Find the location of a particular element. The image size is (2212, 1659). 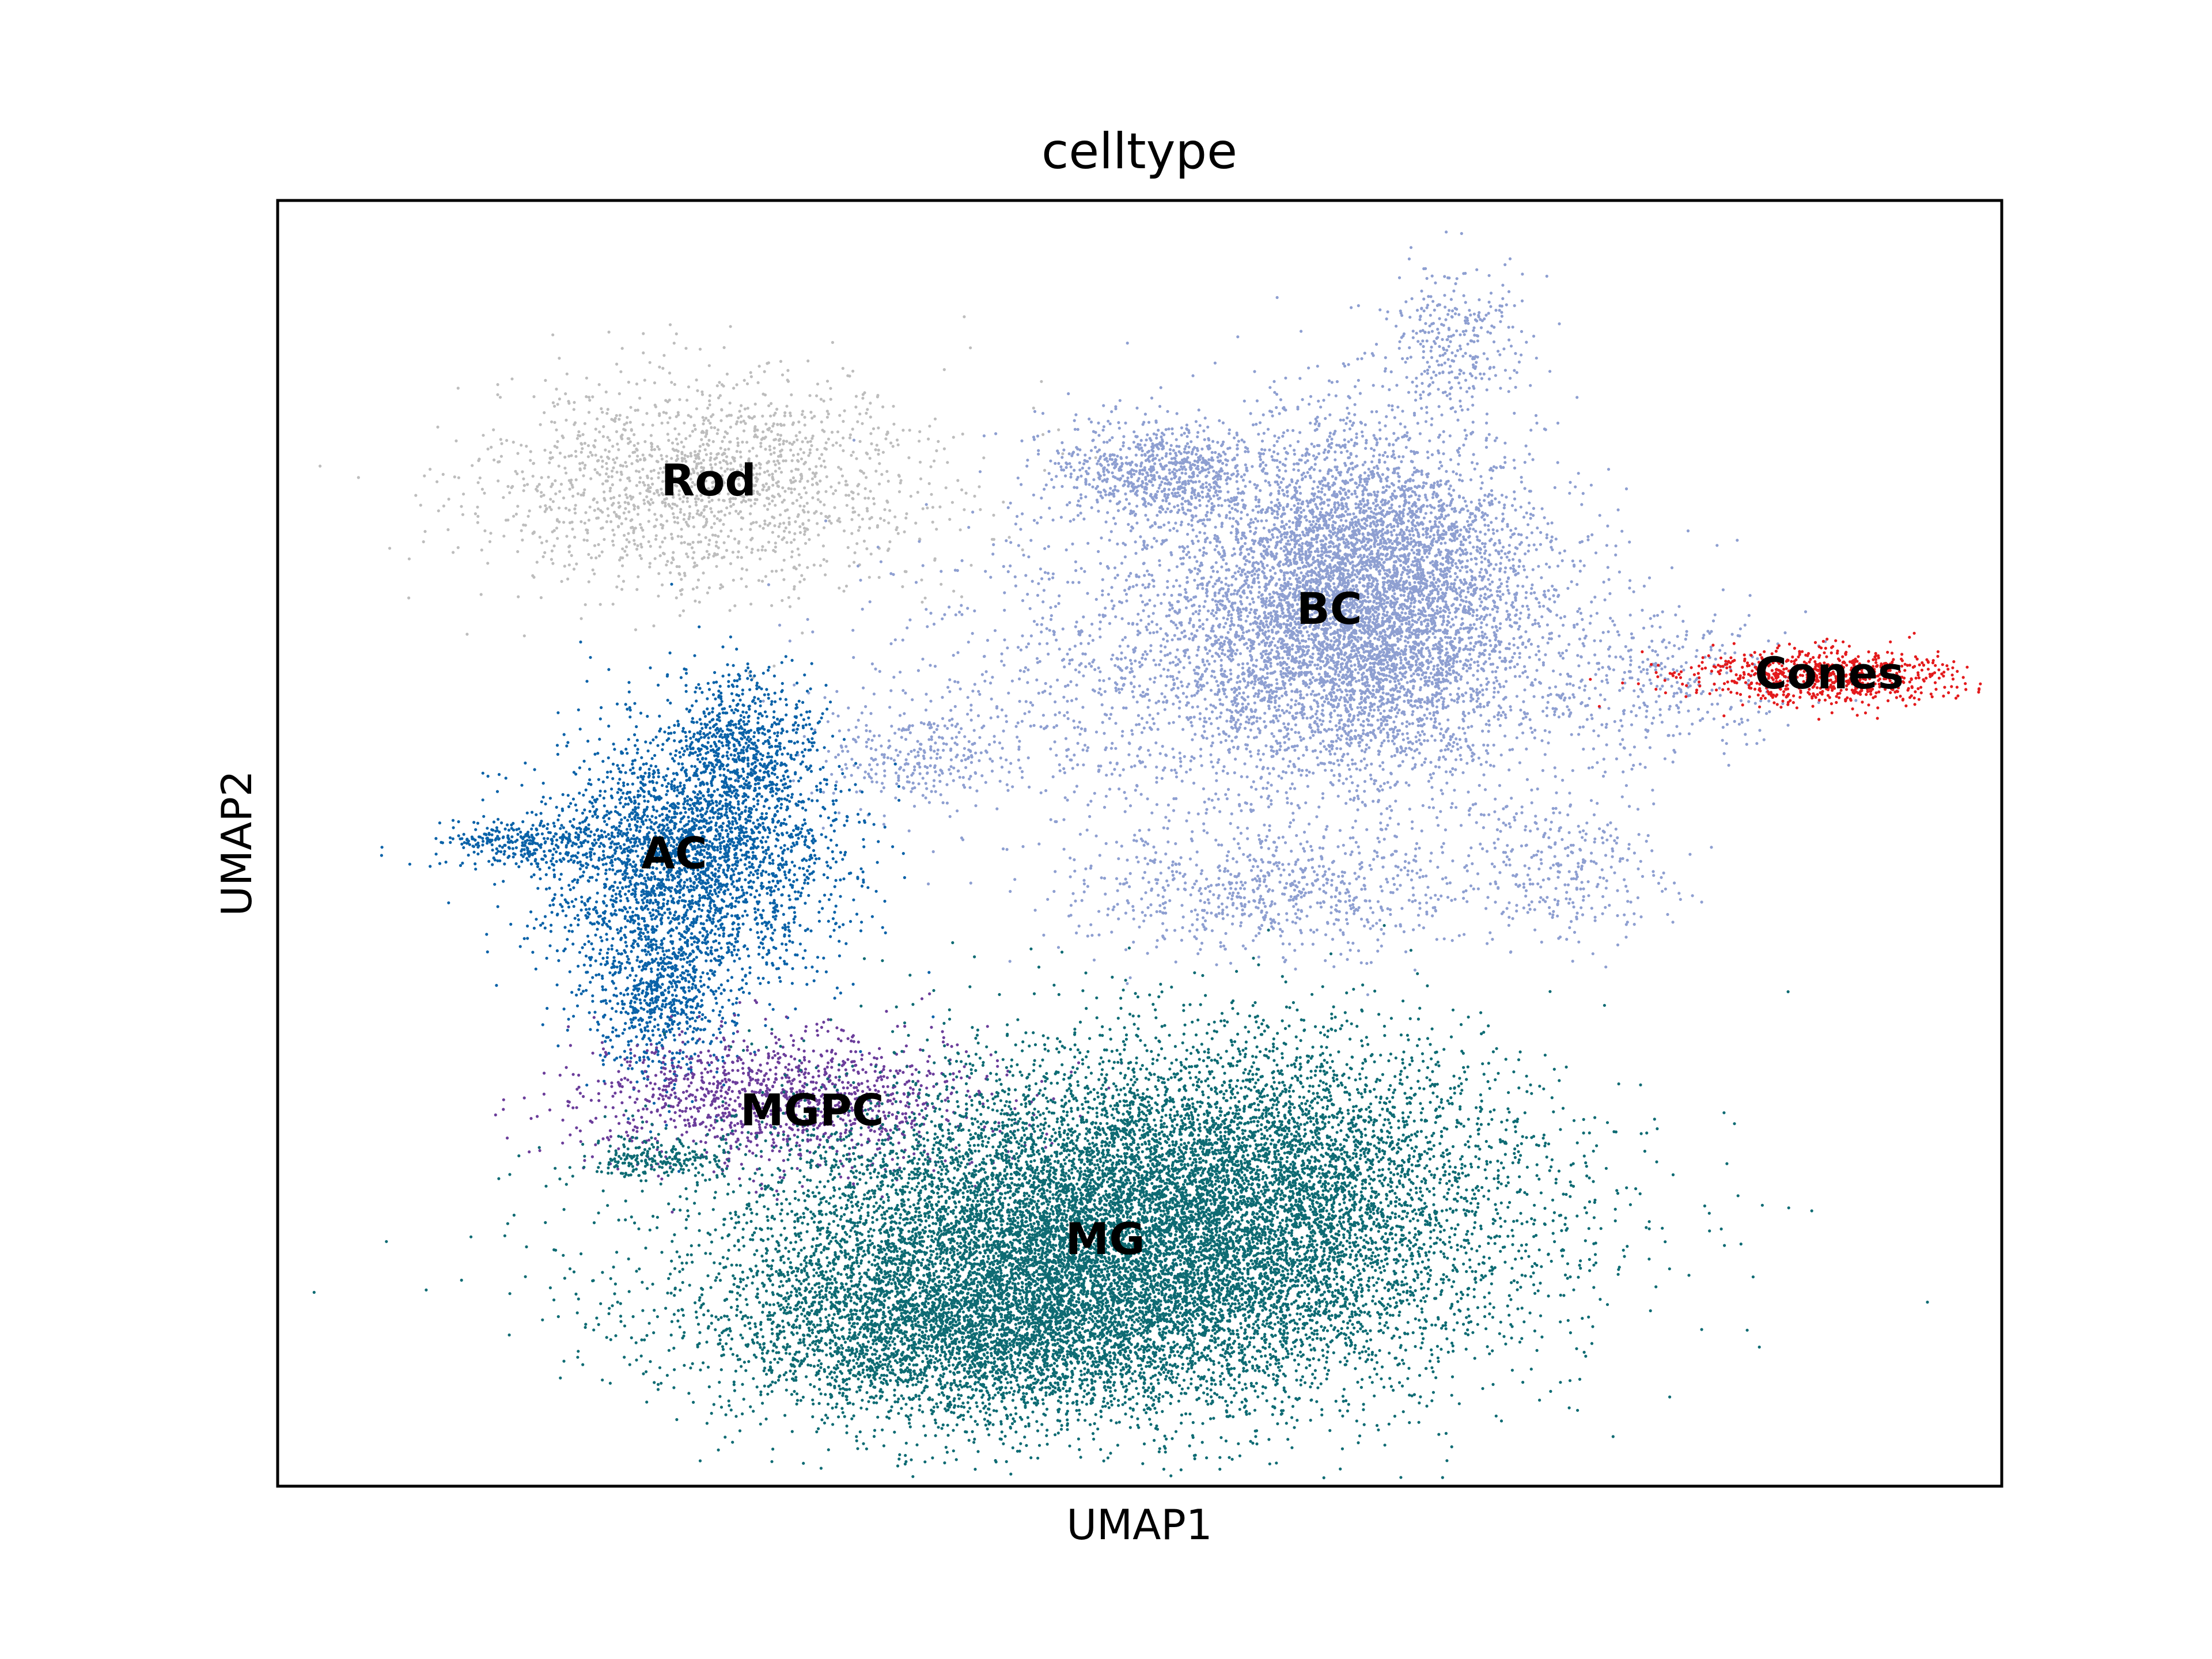

label-ac: AC is located at coordinates (674, 852).